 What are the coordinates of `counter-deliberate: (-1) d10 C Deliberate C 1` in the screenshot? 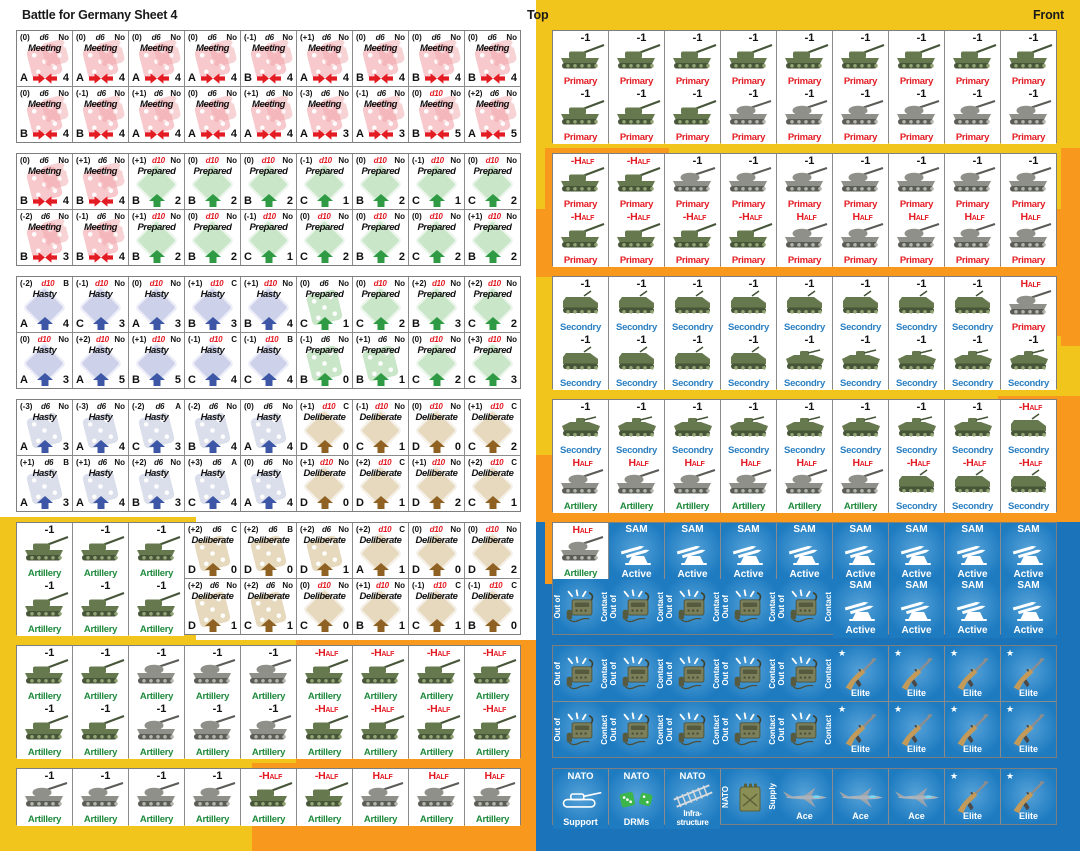 It's located at (436, 606).